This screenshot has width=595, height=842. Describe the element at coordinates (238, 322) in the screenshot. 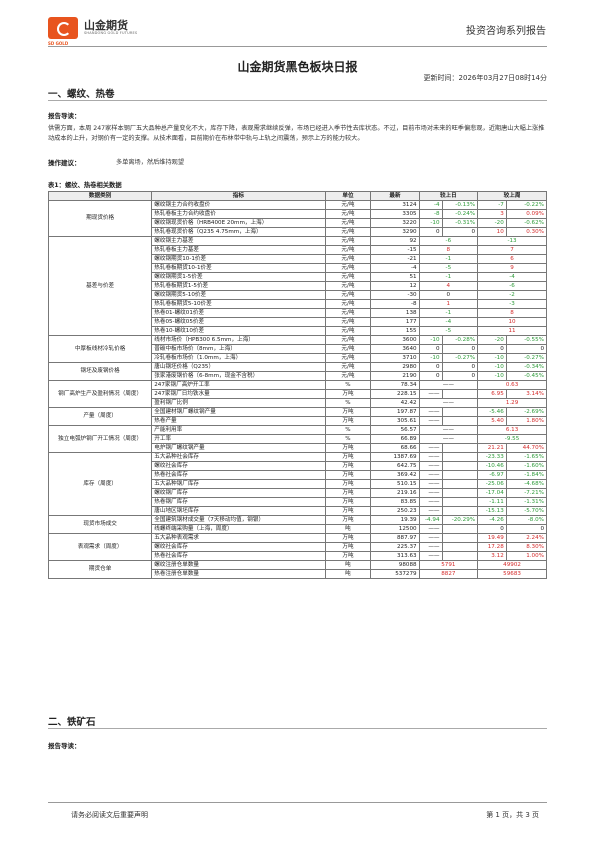

I see `indicator-cell: 热卷05-螺纹05价差` at that location.